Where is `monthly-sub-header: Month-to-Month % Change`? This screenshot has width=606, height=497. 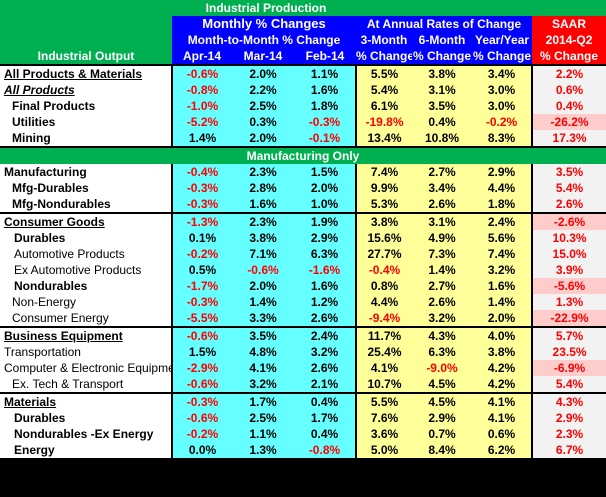 monthly-sub-header: Month-to-Month % Change is located at coordinates (264, 40).